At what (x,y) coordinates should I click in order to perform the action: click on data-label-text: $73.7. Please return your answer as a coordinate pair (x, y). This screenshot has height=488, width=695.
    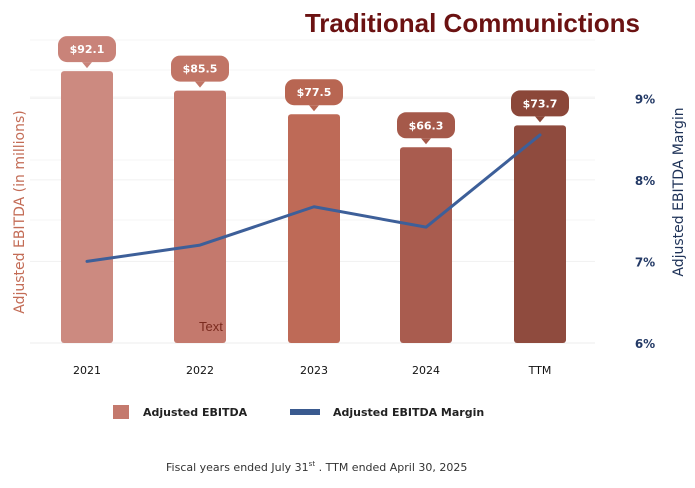
    Looking at the image, I should click on (540, 103).